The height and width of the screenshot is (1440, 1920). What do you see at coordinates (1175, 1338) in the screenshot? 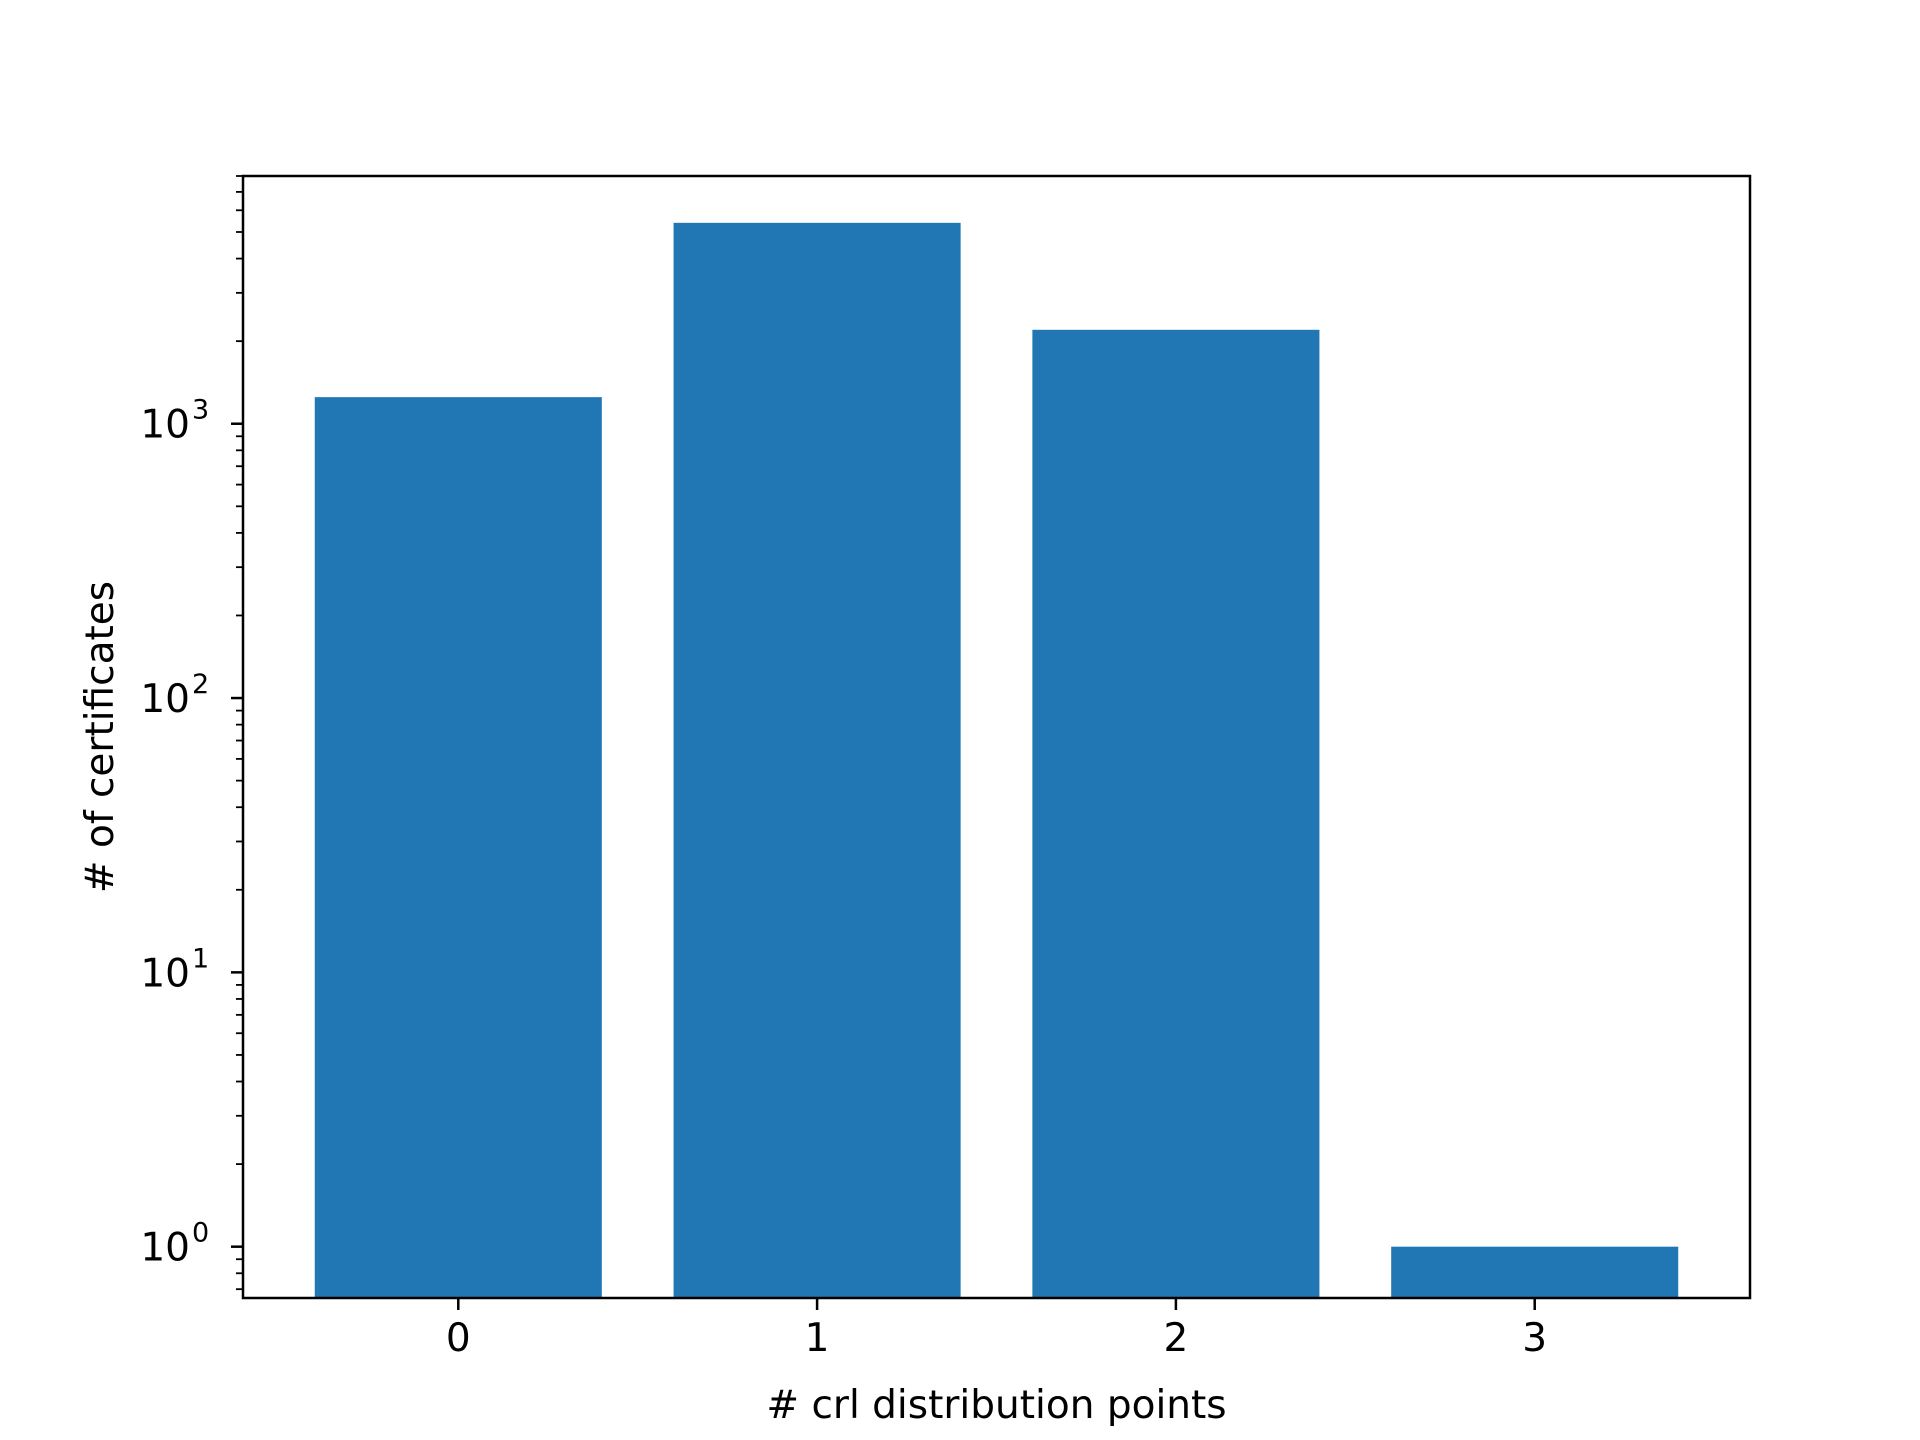
I see `x-tick-label-2: 2` at bounding box center [1175, 1338].